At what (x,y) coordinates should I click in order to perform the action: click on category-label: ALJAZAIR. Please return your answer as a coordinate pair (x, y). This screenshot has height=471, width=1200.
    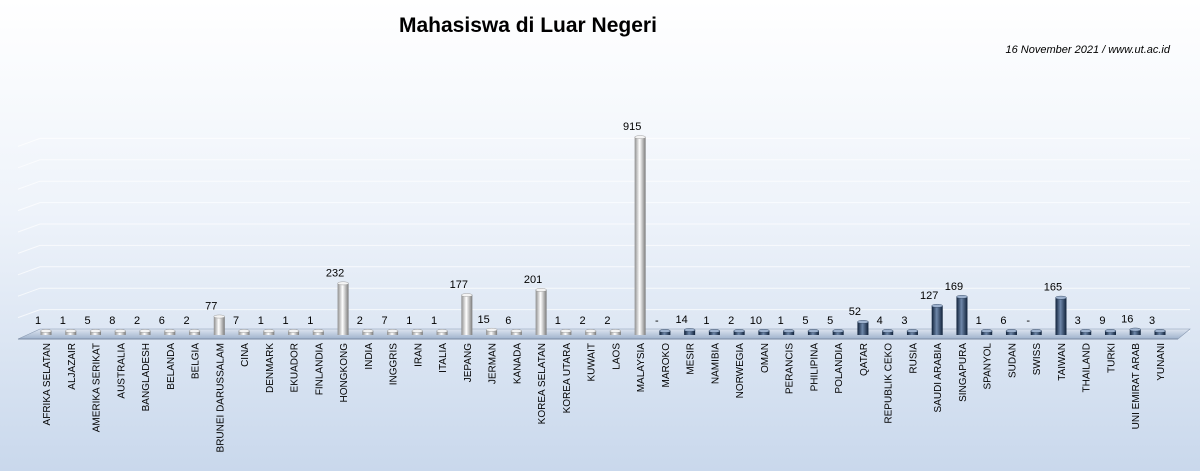
    Looking at the image, I should click on (72, 366).